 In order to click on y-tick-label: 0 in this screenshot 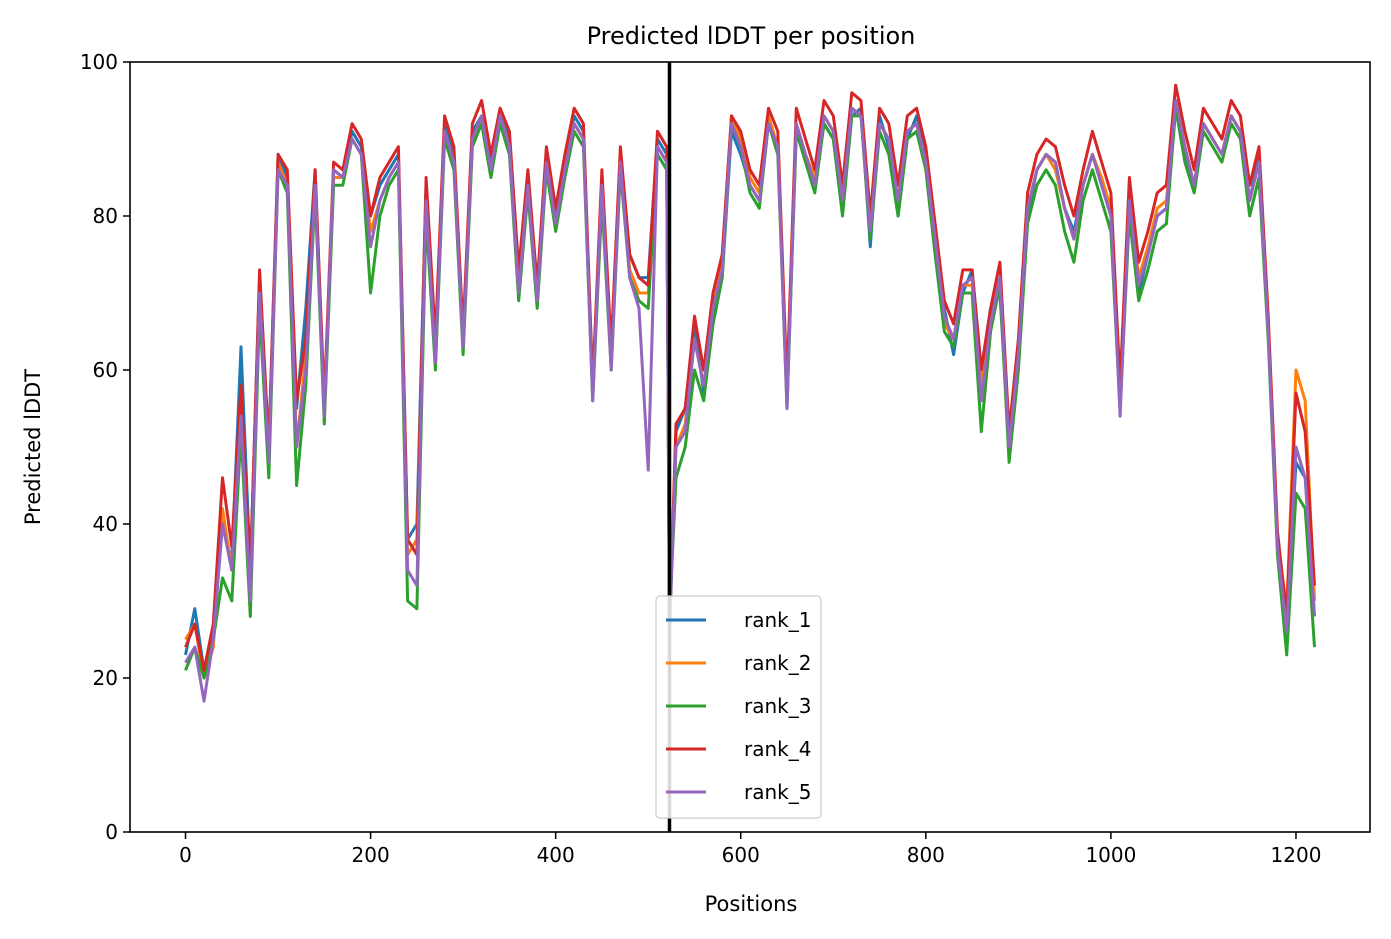, I will do `click(111, 832)`.